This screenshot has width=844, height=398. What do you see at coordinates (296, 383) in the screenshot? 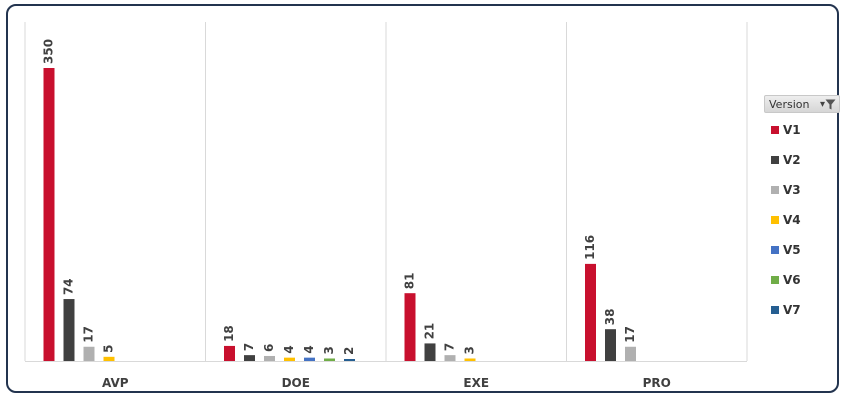
I see `x-tick-label: DOE` at bounding box center [296, 383].